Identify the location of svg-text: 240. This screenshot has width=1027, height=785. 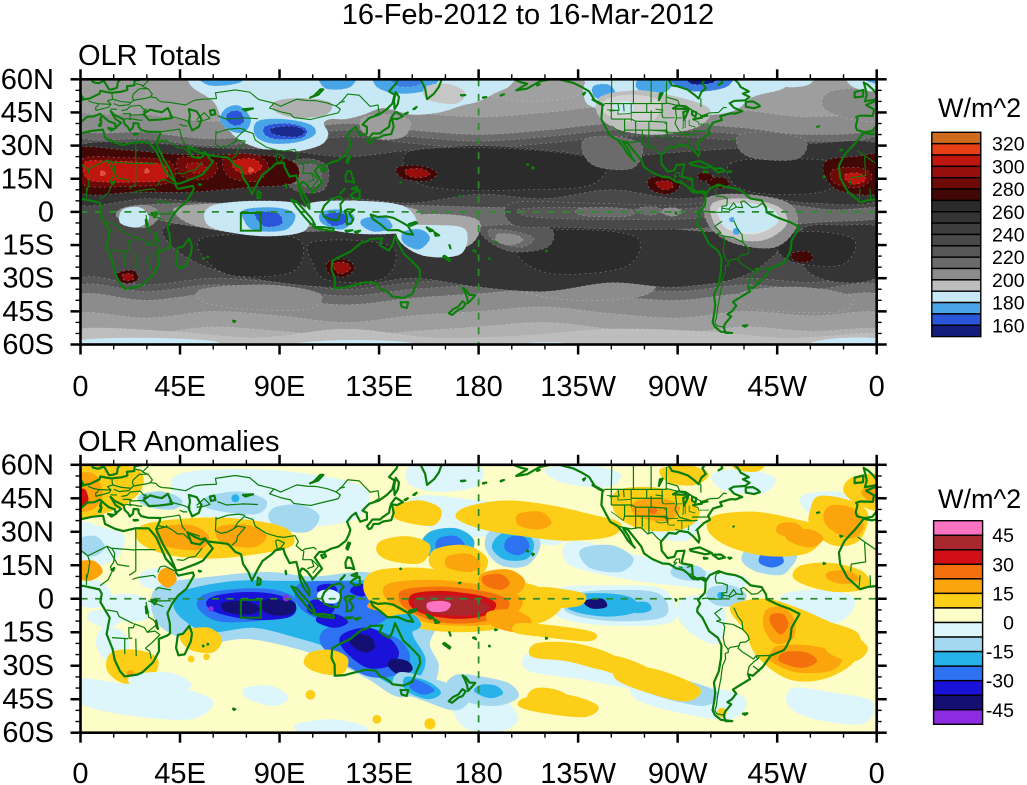
(1008, 235).